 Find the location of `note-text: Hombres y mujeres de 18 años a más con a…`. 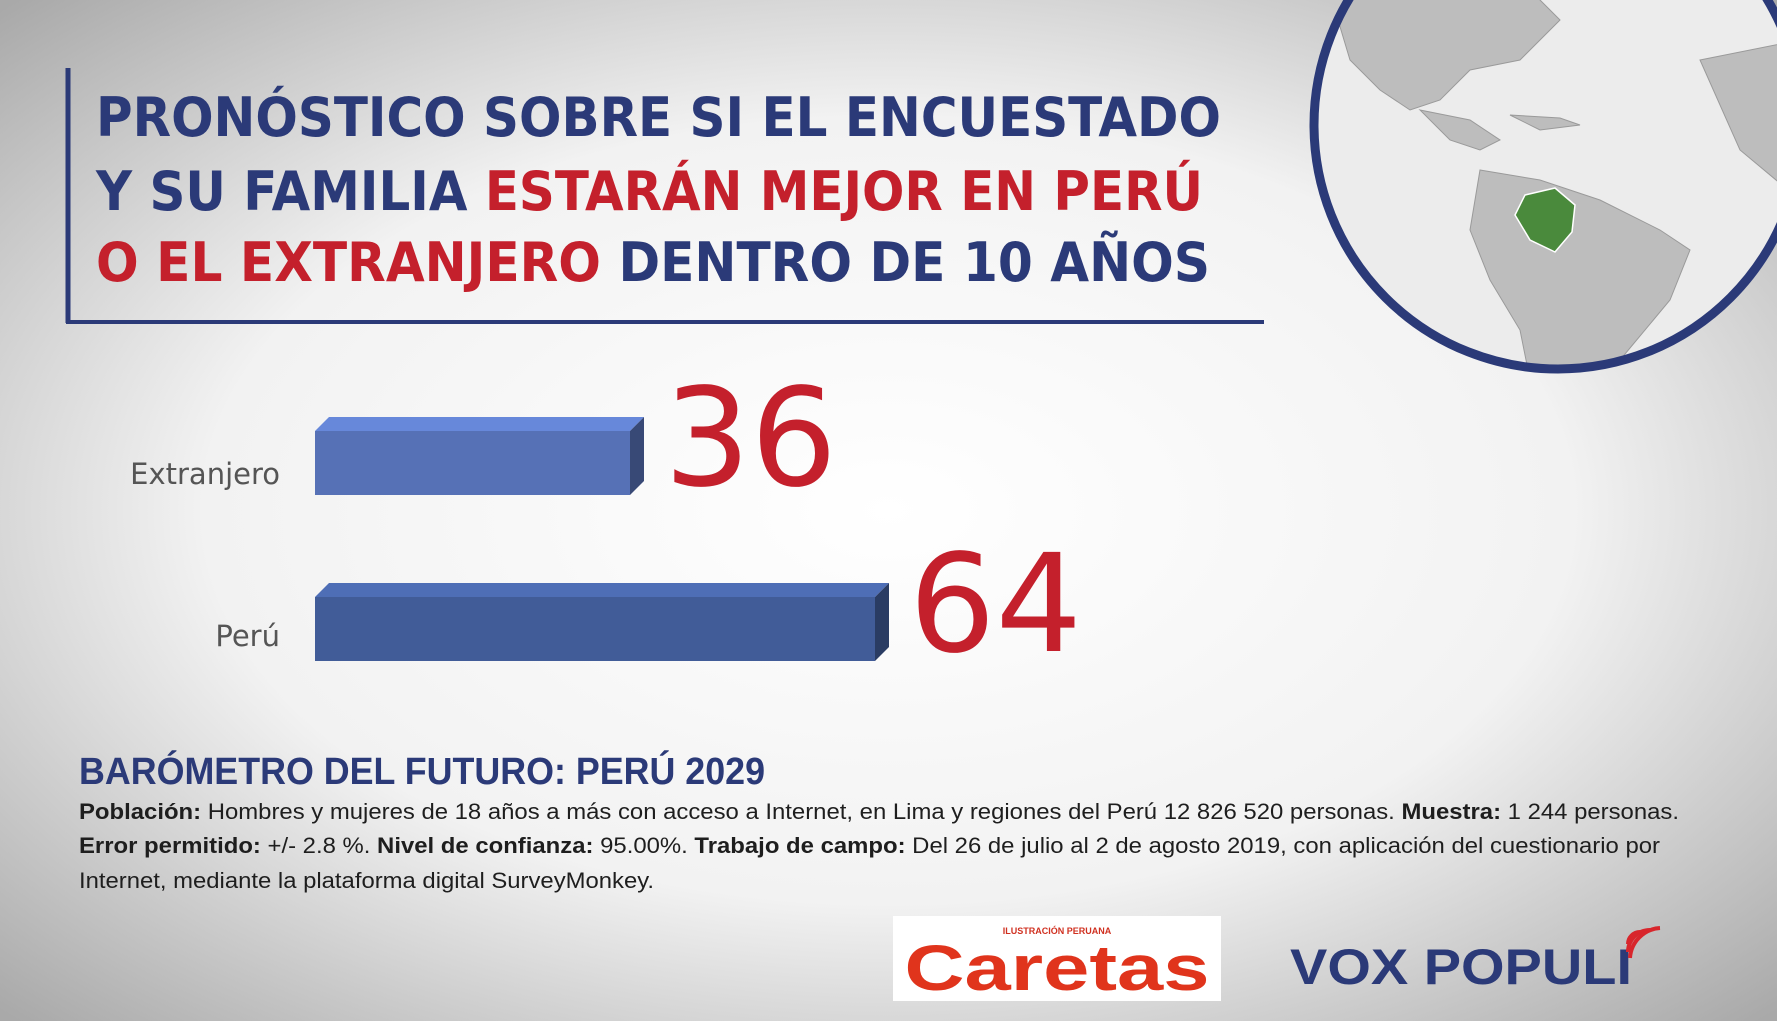

note-text: Hombres y mujeres de 18 años a más con a… is located at coordinates (801, 811).